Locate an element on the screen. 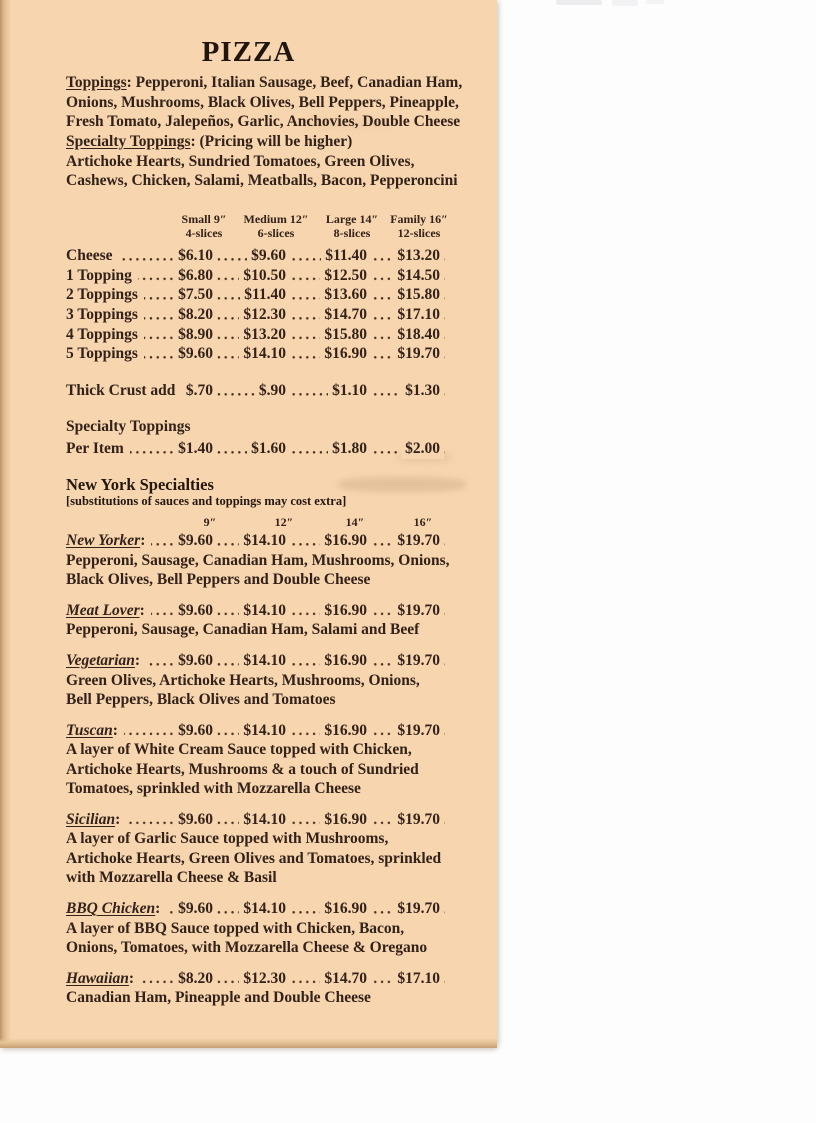  specialty-name-text: BBQ Chicken is located at coordinates (111, 908).